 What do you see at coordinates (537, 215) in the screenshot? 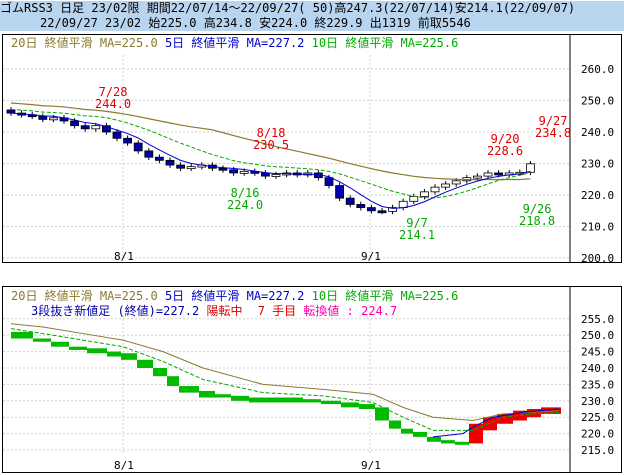
I see `annotation-9-26: 9/26 218.8` at bounding box center [537, 215].